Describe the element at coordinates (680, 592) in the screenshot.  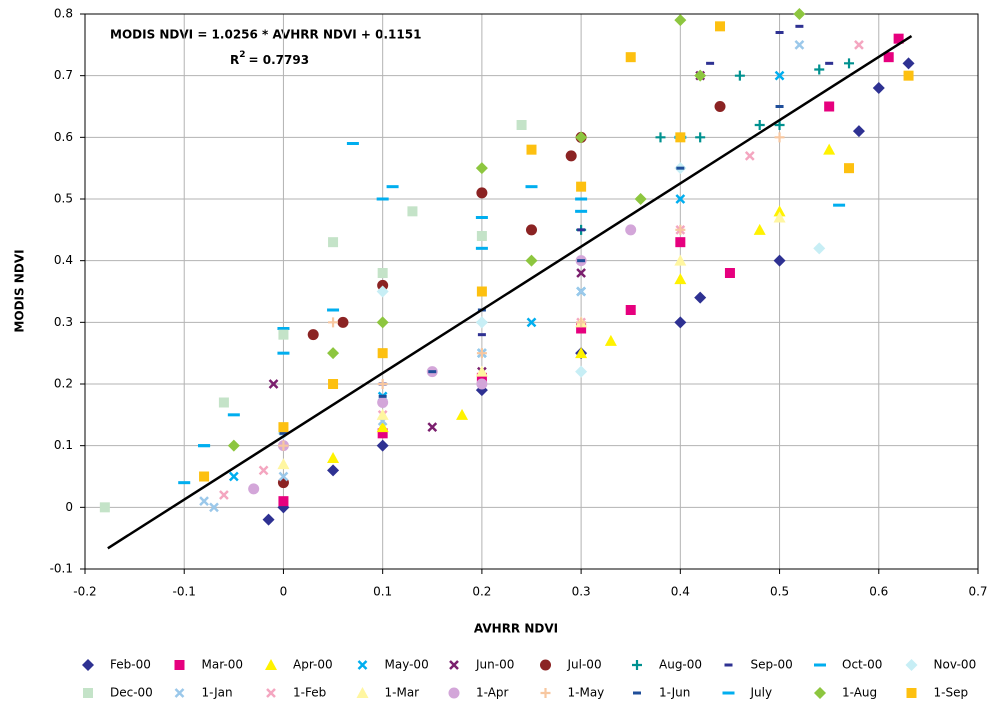
I see `x-tick-label: 0.4` at that location.